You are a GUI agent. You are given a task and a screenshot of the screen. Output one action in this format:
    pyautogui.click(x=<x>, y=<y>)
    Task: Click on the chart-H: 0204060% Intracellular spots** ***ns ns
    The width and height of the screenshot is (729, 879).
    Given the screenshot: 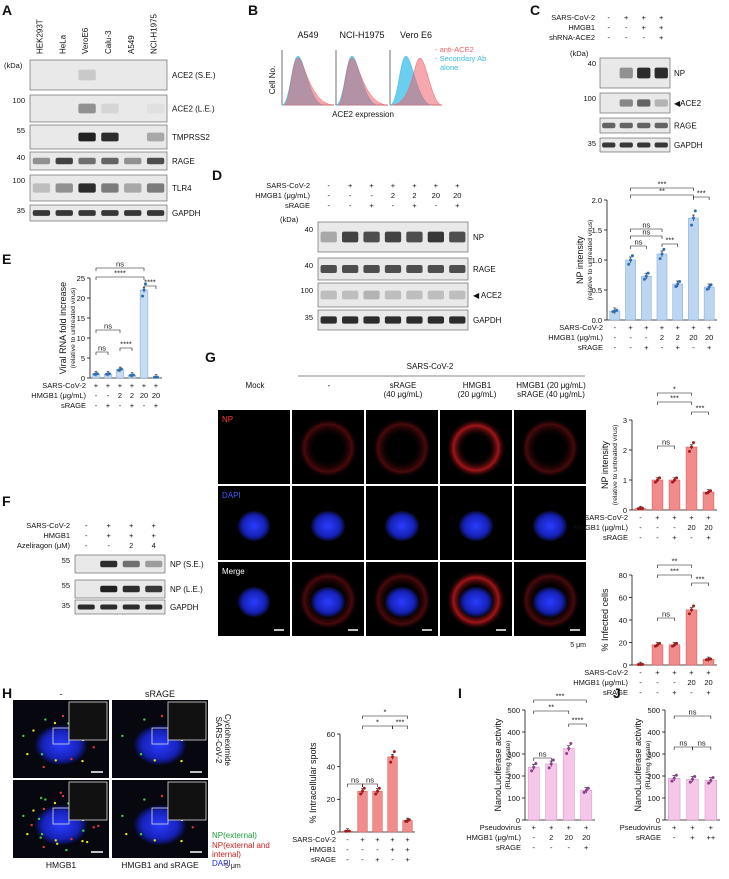 What is the action you would take?
    pyautogui.click(x=361, y=772)
    